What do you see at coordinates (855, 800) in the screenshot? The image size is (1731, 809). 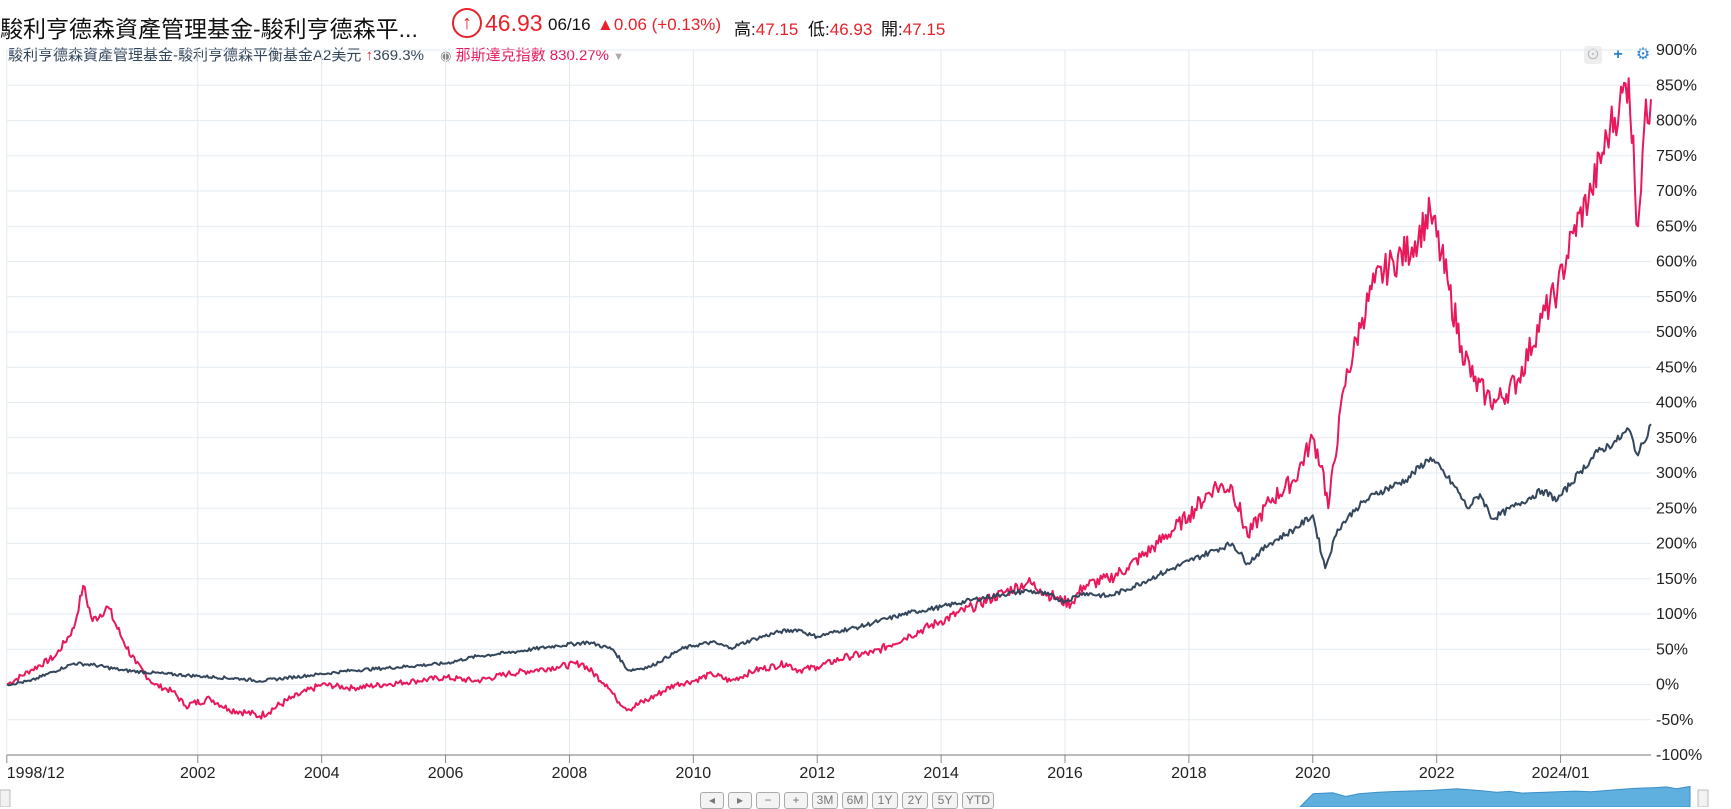 I see `range-button: 6M` at bounding box center [855, 800].